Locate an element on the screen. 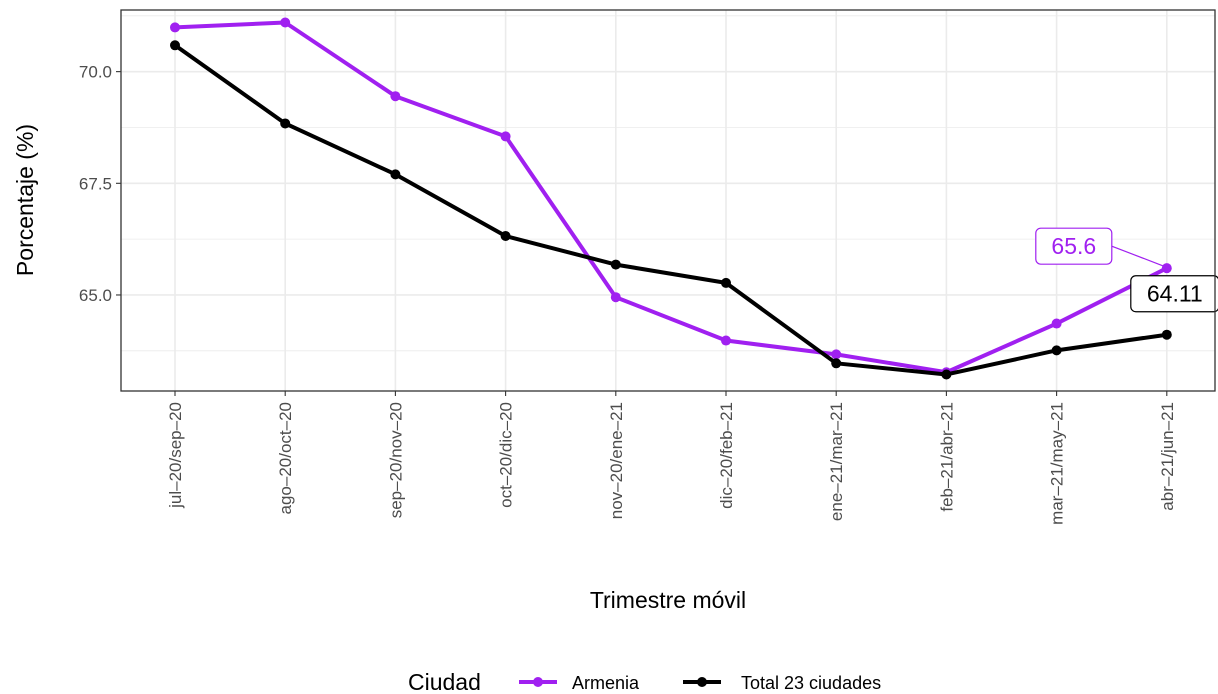  x-tick-label: ago–20/oct–20 is located at coordinates (285, 458).